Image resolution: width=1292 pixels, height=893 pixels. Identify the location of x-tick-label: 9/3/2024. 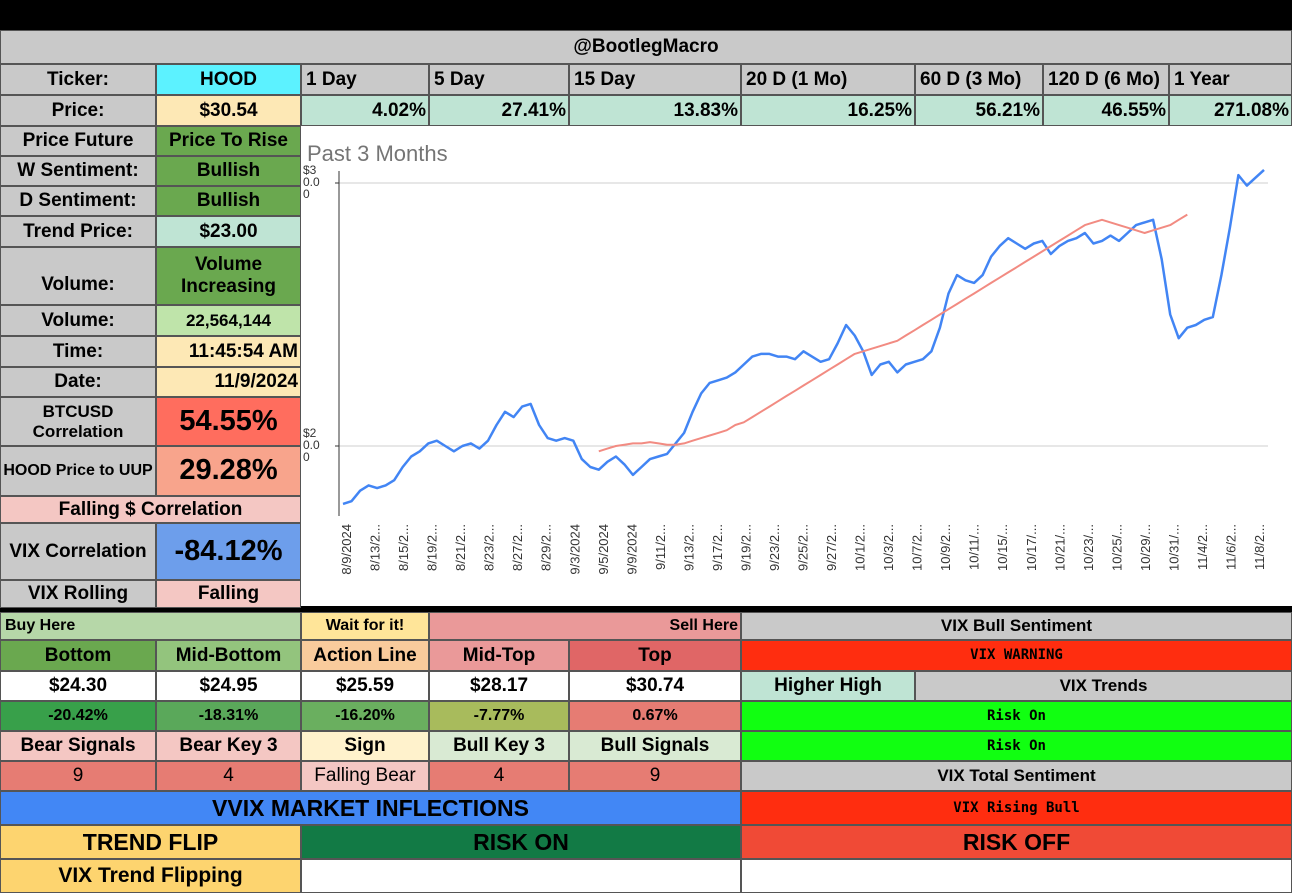
(574, 549).